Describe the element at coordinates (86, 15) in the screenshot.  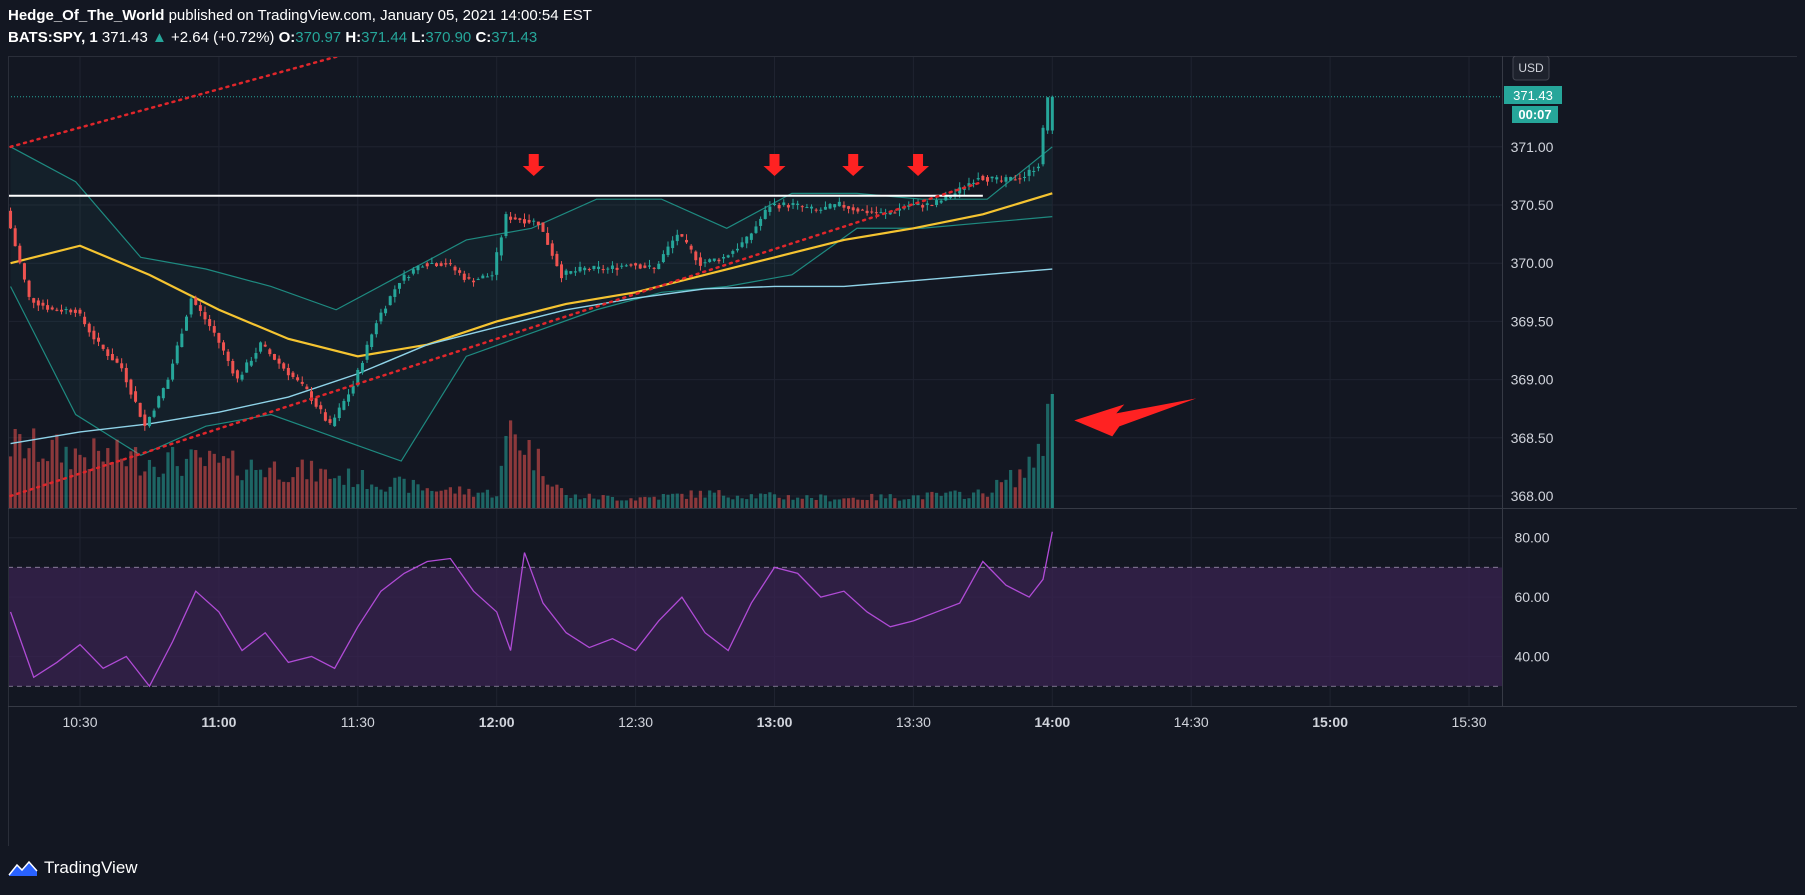
I see `author-name: Hedge_Of_The_World` at that location.